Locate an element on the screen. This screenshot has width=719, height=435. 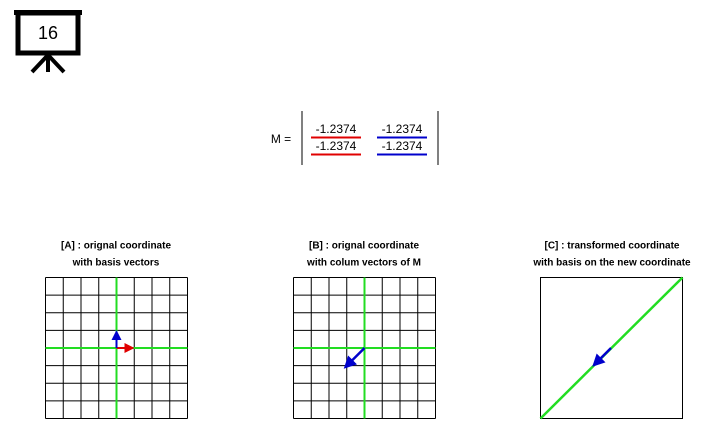
slide-number: 16 is located at coordinates (48, 33).